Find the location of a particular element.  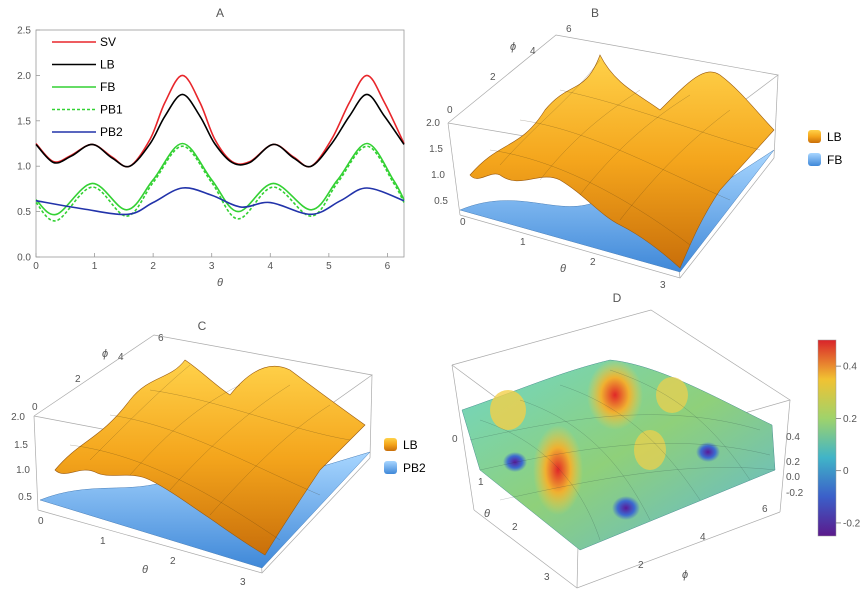

colorbar-tick-label: 0 is located at coordinates (846, 471).